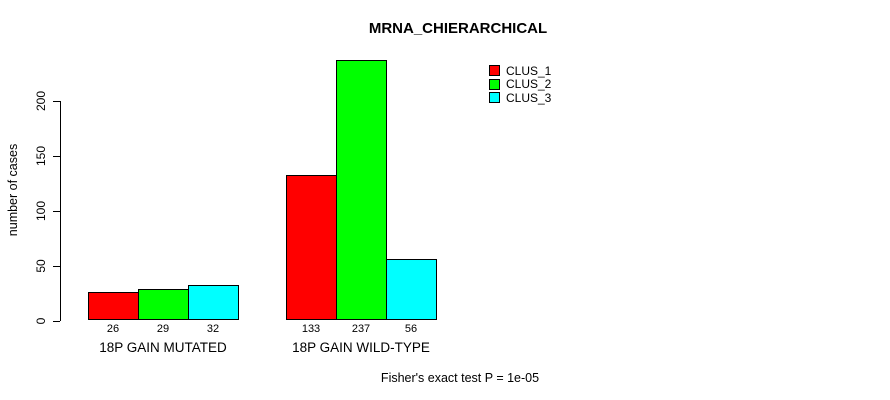 The width and height of the screenshot is (890, 400). What do you see at coordinates (361, 347) in the screenshot?
I see `category-label: 18P GAIN WILD-TYPE` at bounding box center [361, 347].